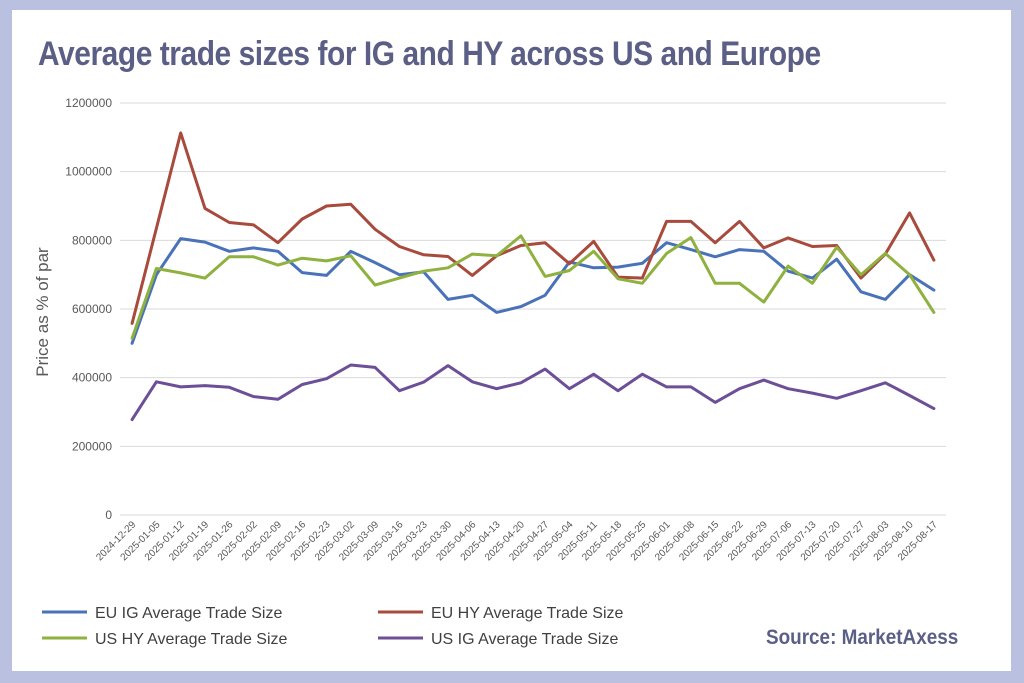 The height and width of the screenshot is (683, 1024). What do you see at coordinates (862, 637) in the screenshot?
I see `source-credit: Source: MarketAxess` at bounding box center [862, 637].